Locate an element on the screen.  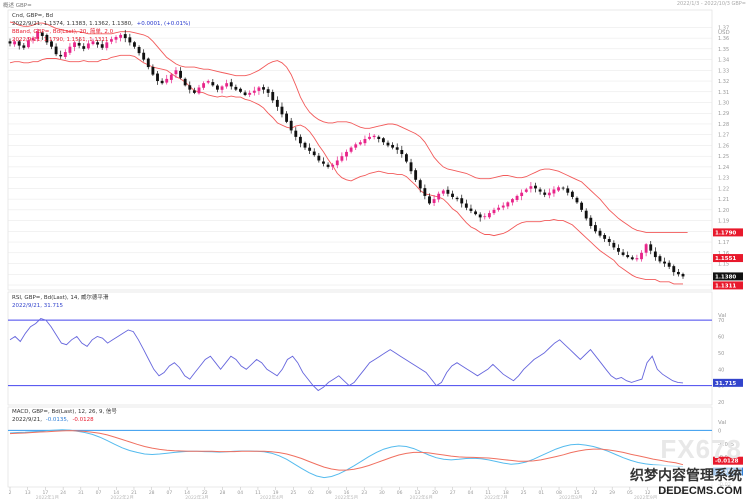
ohlc-change: +0.0001, (+0.01%) is located at coordinates (164, 24).